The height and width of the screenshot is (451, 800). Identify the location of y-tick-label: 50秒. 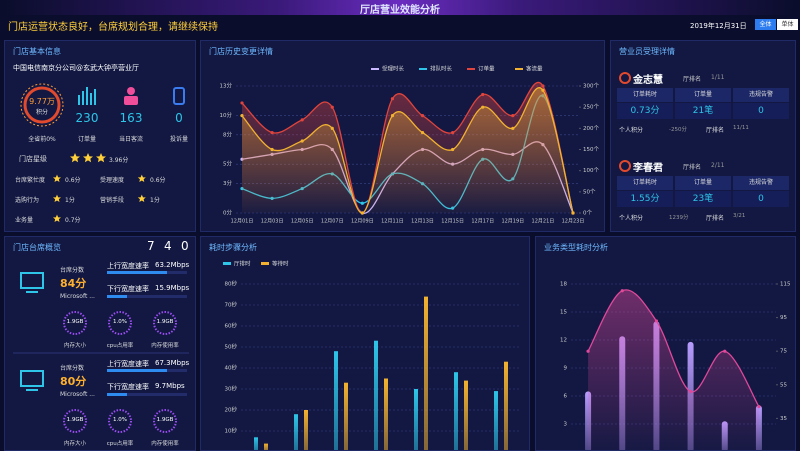
(231, 347).